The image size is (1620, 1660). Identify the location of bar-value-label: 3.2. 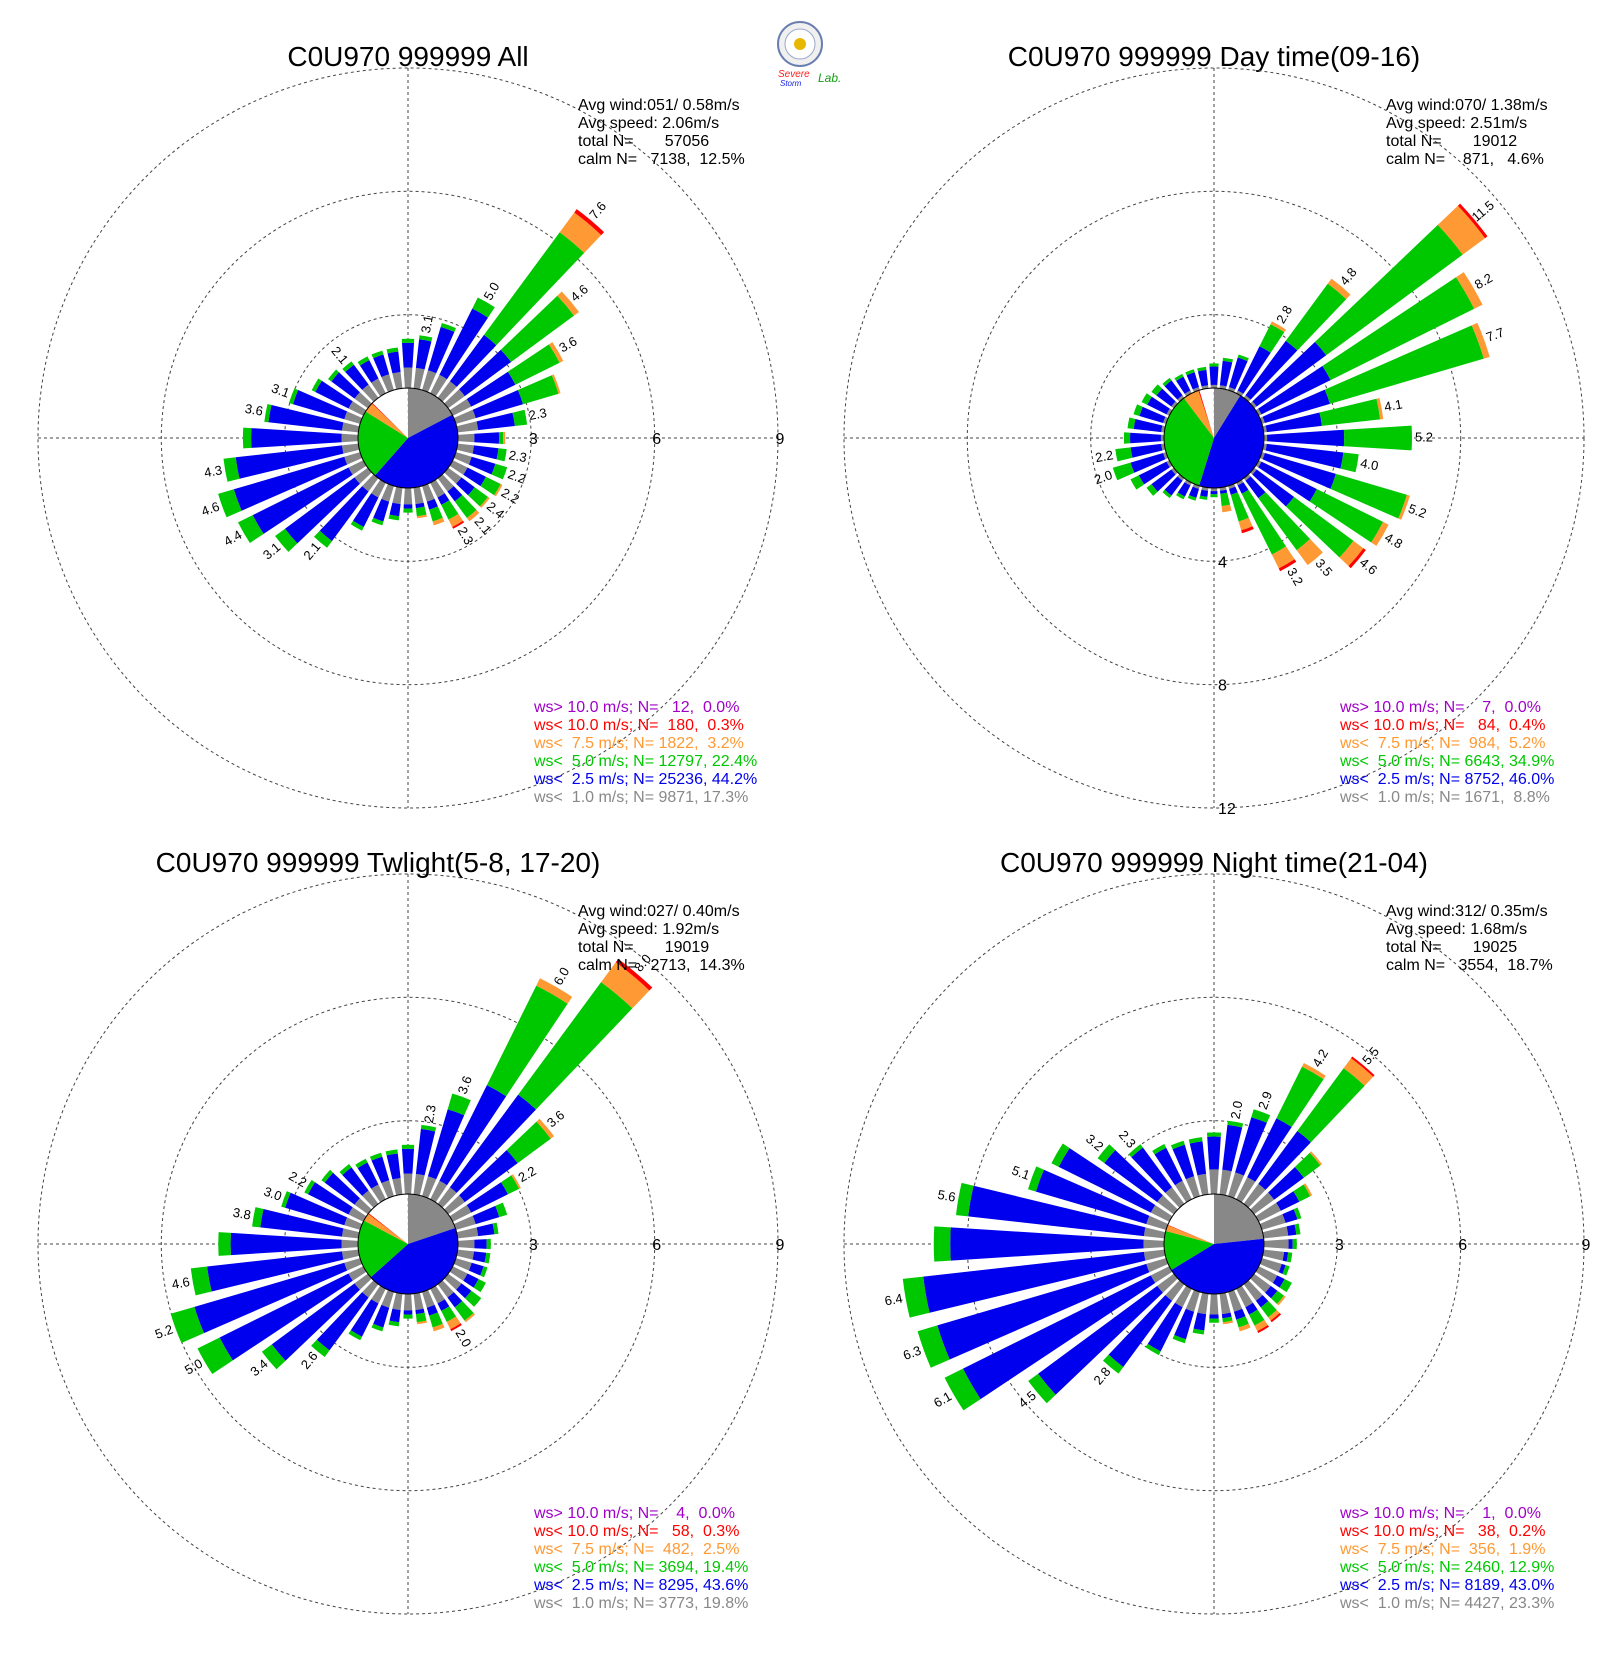
(1094, 1142).